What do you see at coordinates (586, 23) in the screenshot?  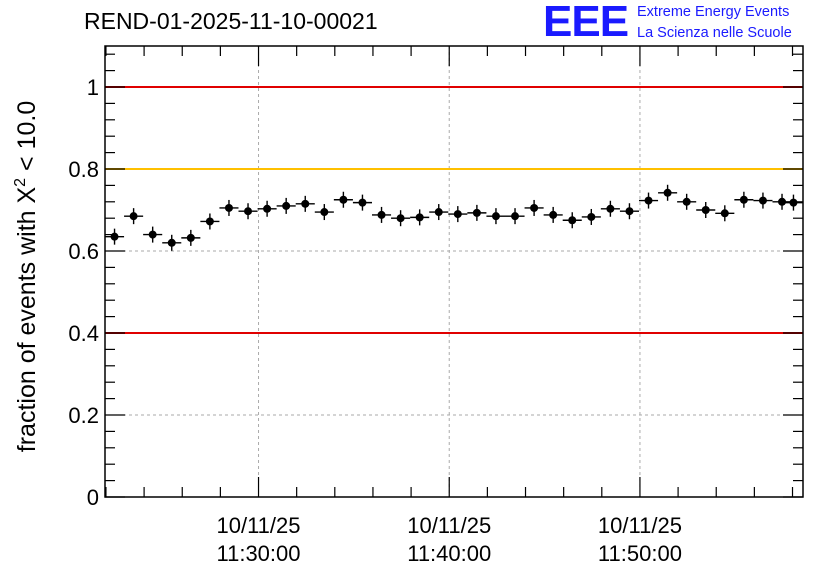 I see `eee-logo: EEE` at bounding box center [586, 23].